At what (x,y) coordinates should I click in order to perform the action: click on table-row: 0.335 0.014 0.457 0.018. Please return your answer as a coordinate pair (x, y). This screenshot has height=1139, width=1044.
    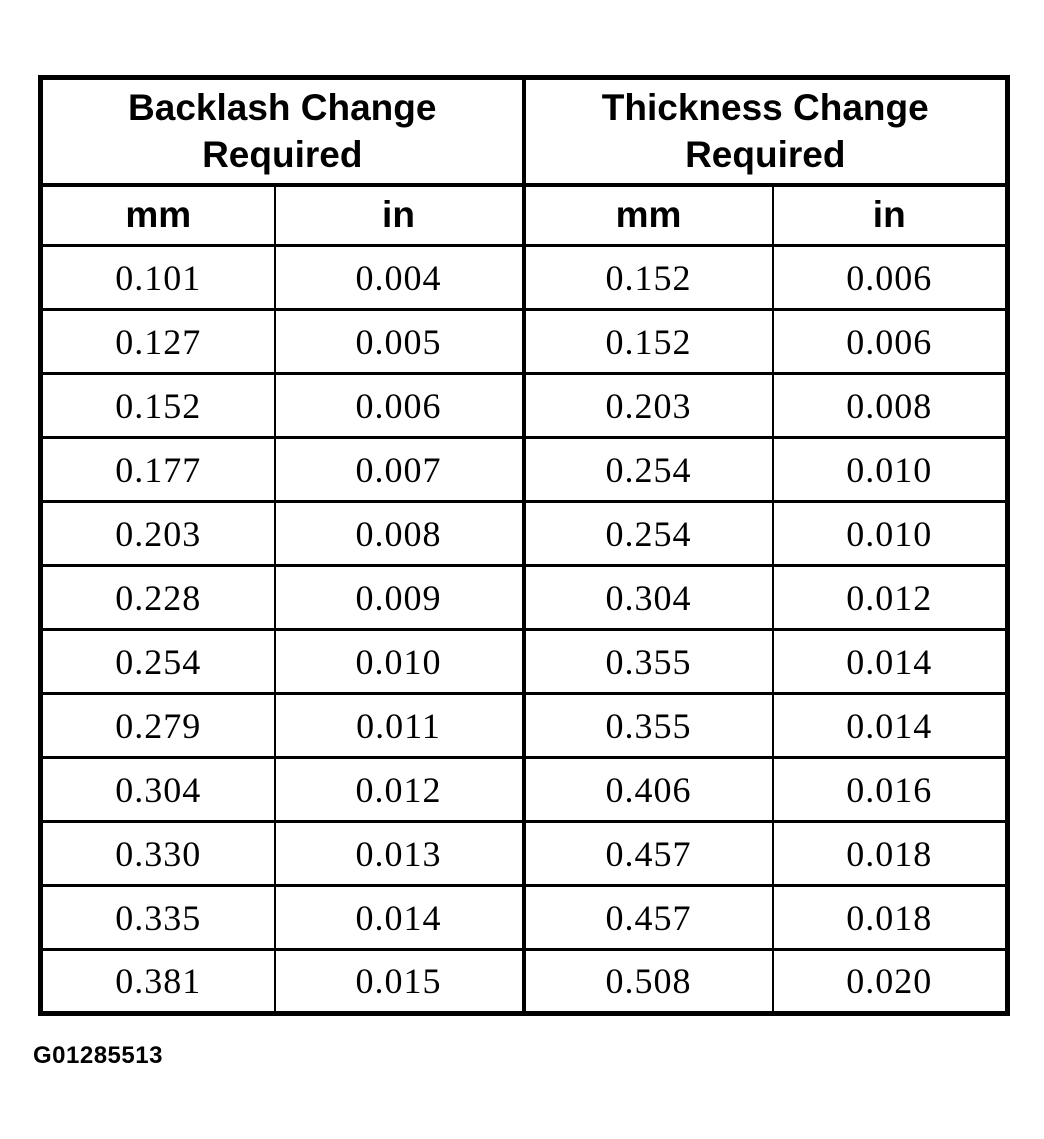
    Looking at the image, I should click on (524, 917).